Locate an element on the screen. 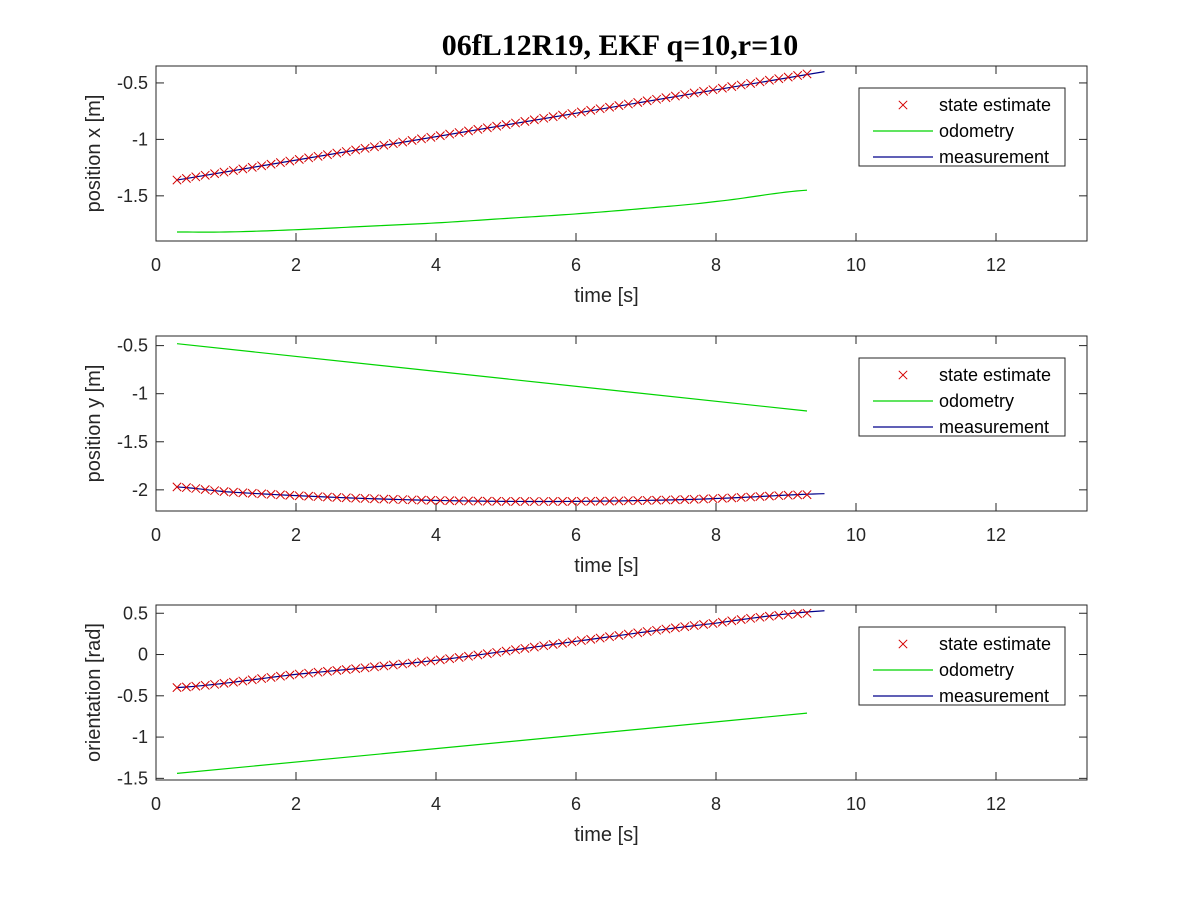  series-line-odometry is located at coordinates (492, 211).